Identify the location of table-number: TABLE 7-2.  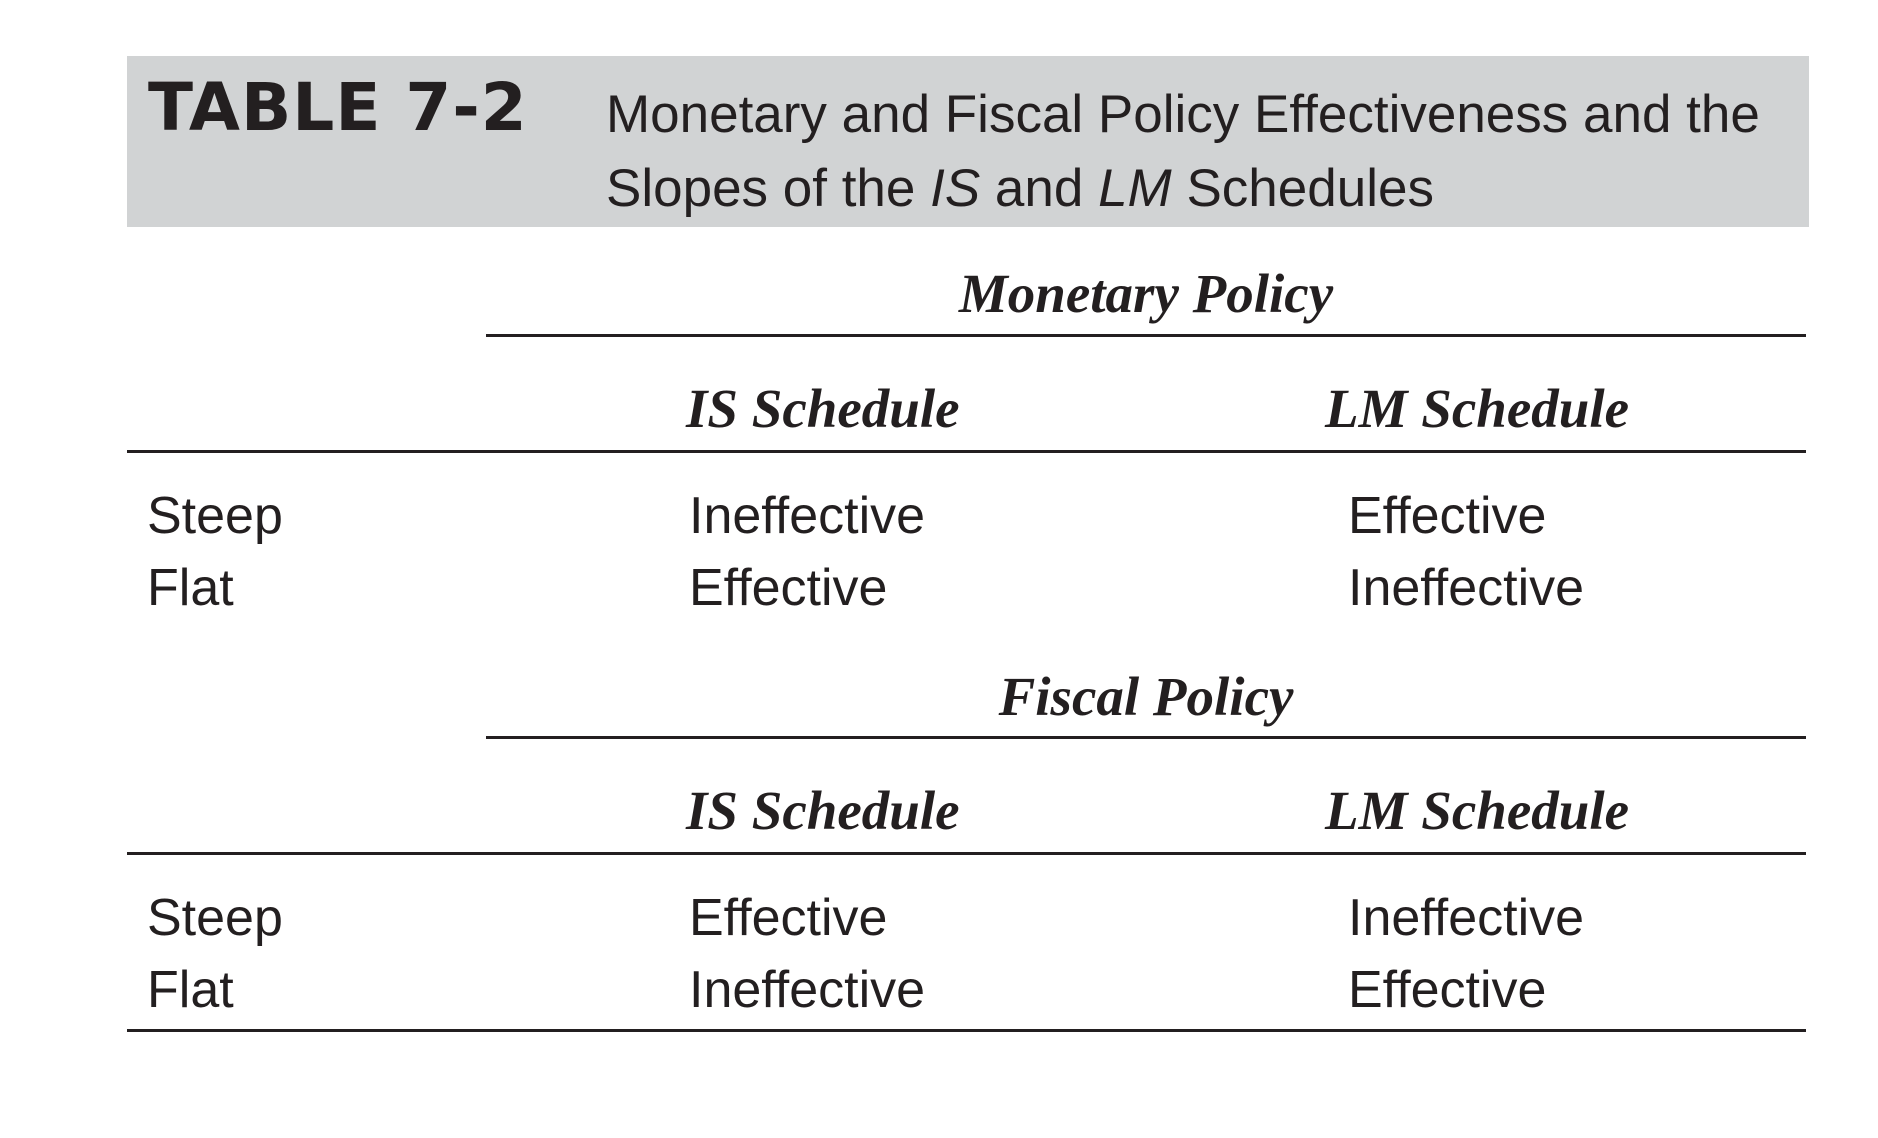
(338, 107).